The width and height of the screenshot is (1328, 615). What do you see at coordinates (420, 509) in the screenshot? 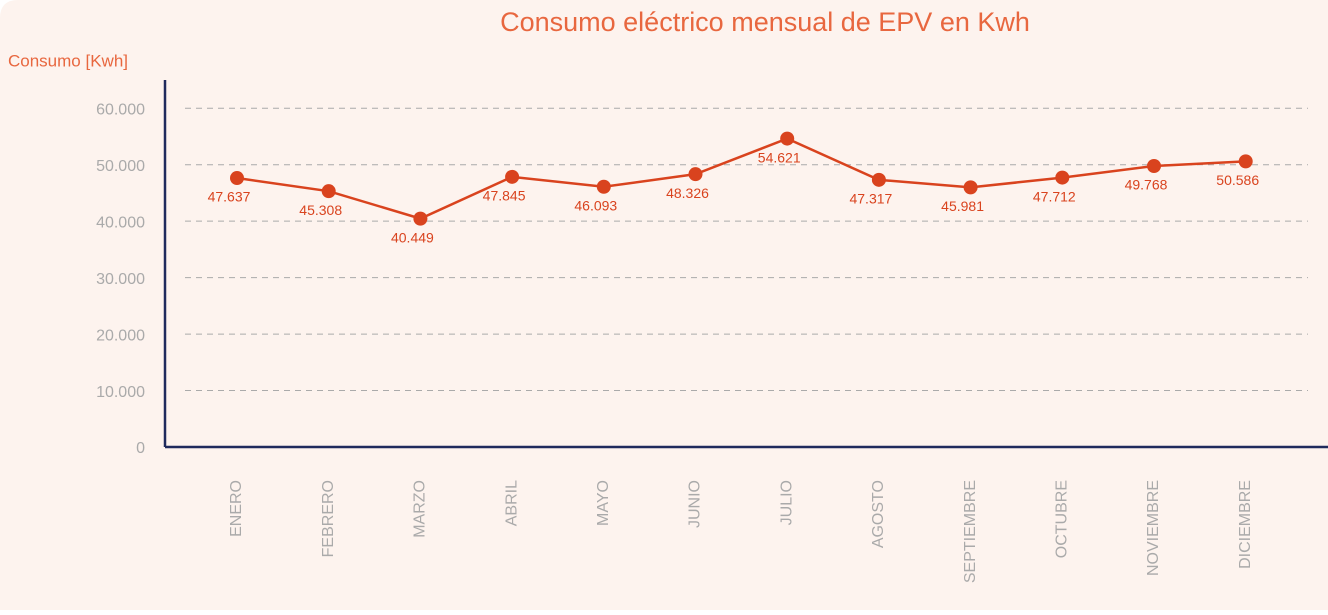
I see `x-tick-label: MARZO` at bounding box center [420, 509].